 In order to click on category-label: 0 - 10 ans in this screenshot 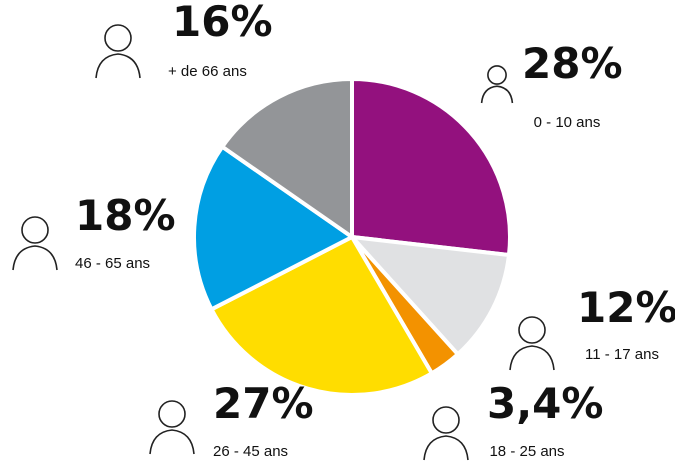, I will do `click(567, 122)`.